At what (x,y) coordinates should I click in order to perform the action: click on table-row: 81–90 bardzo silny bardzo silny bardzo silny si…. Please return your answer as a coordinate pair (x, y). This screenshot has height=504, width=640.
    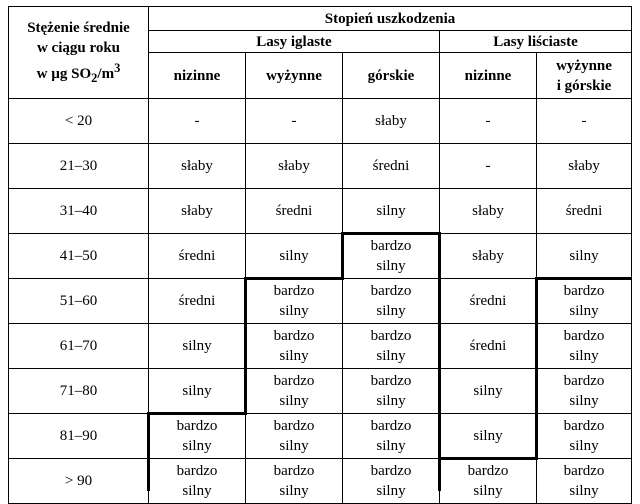
    Looking at the image, I should click on (320, 436).